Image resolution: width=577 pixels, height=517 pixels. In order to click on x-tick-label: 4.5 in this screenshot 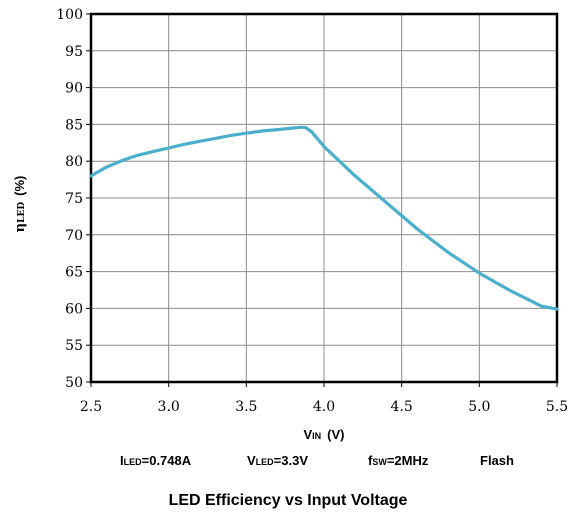, I will do `click(402, 407)`.